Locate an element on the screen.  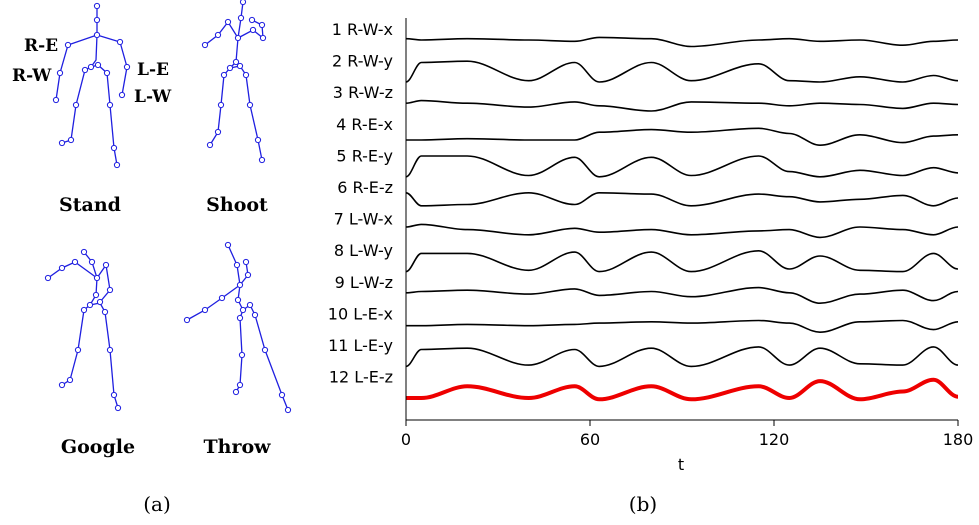
series-label-5: 5 R-E-y is located at coordinates (364, 155).